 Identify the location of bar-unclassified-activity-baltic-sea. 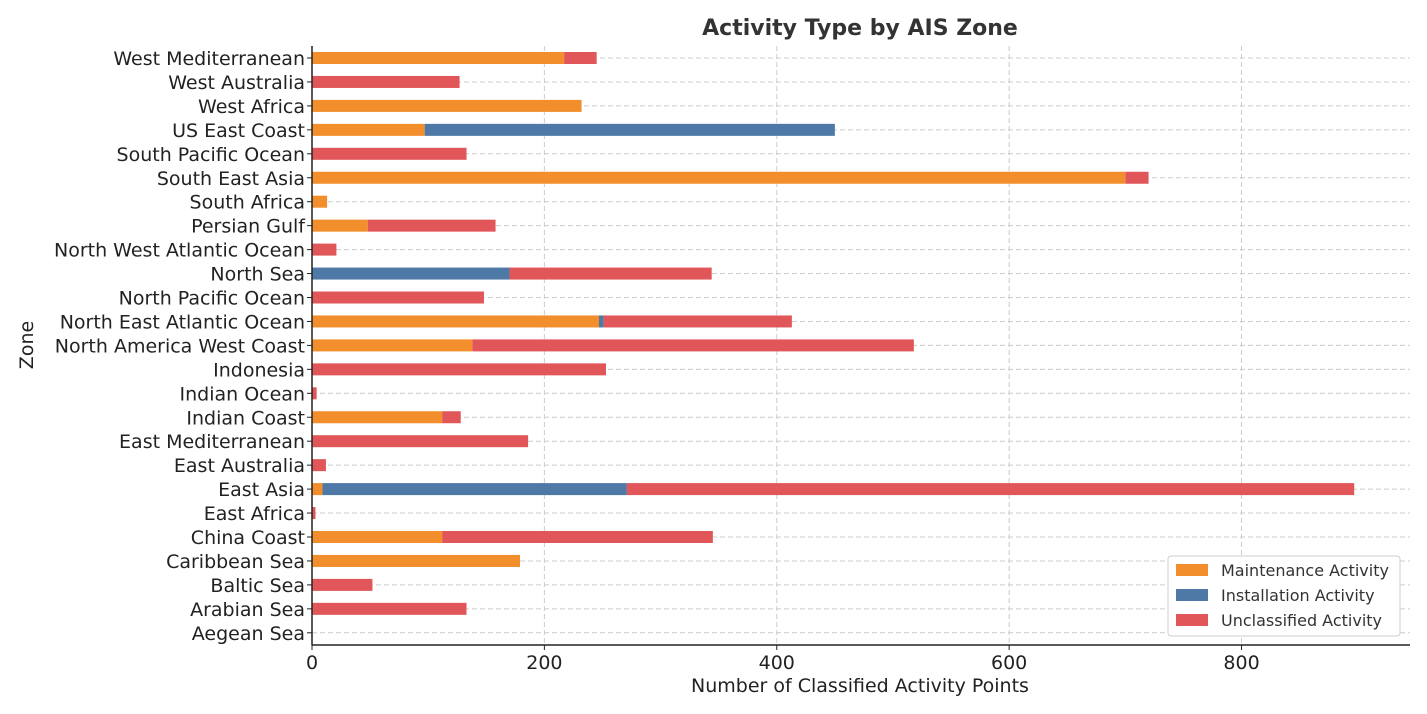
(342, 584).